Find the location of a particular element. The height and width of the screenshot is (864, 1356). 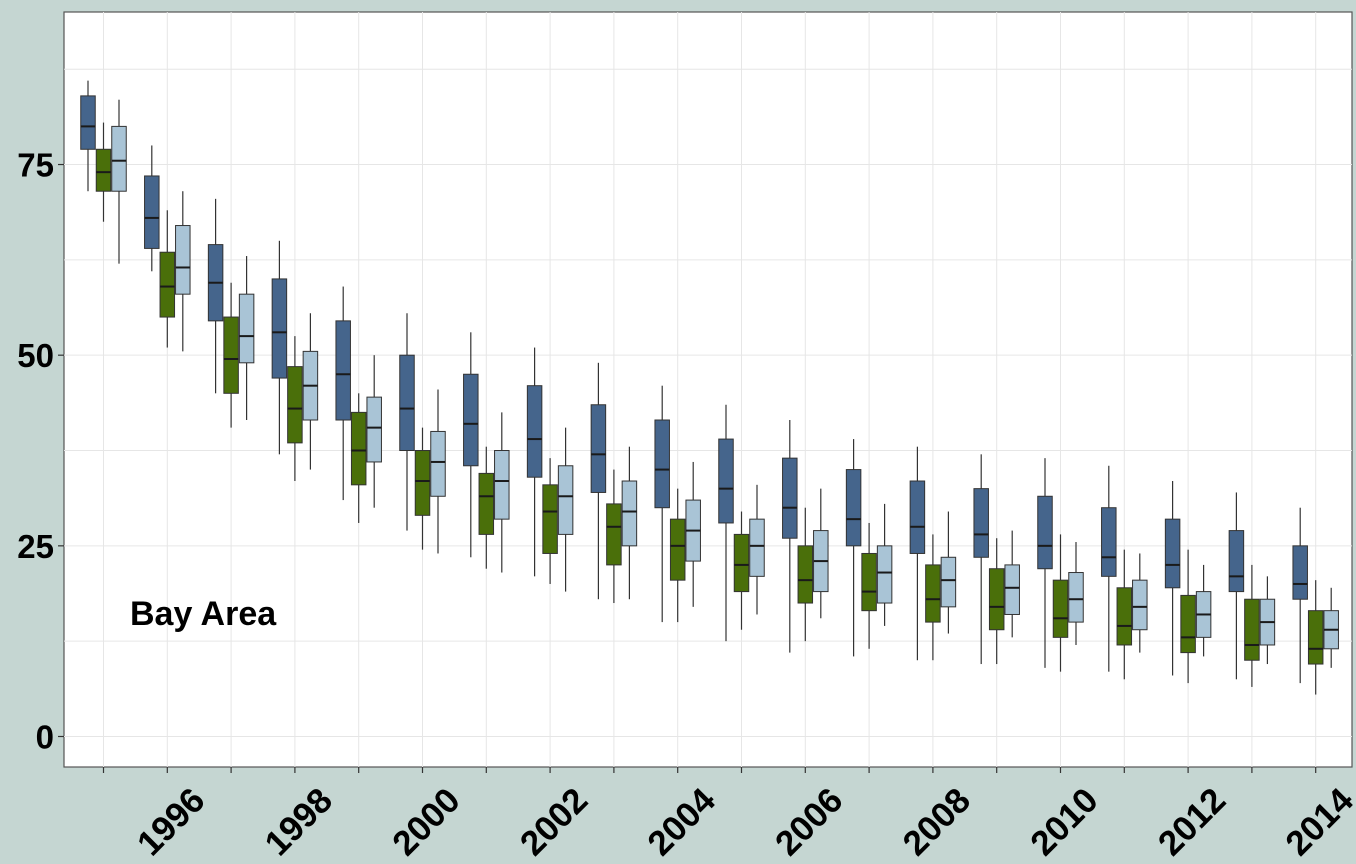

x-tick-label: 2012 is located at coordinates (1192, 820).